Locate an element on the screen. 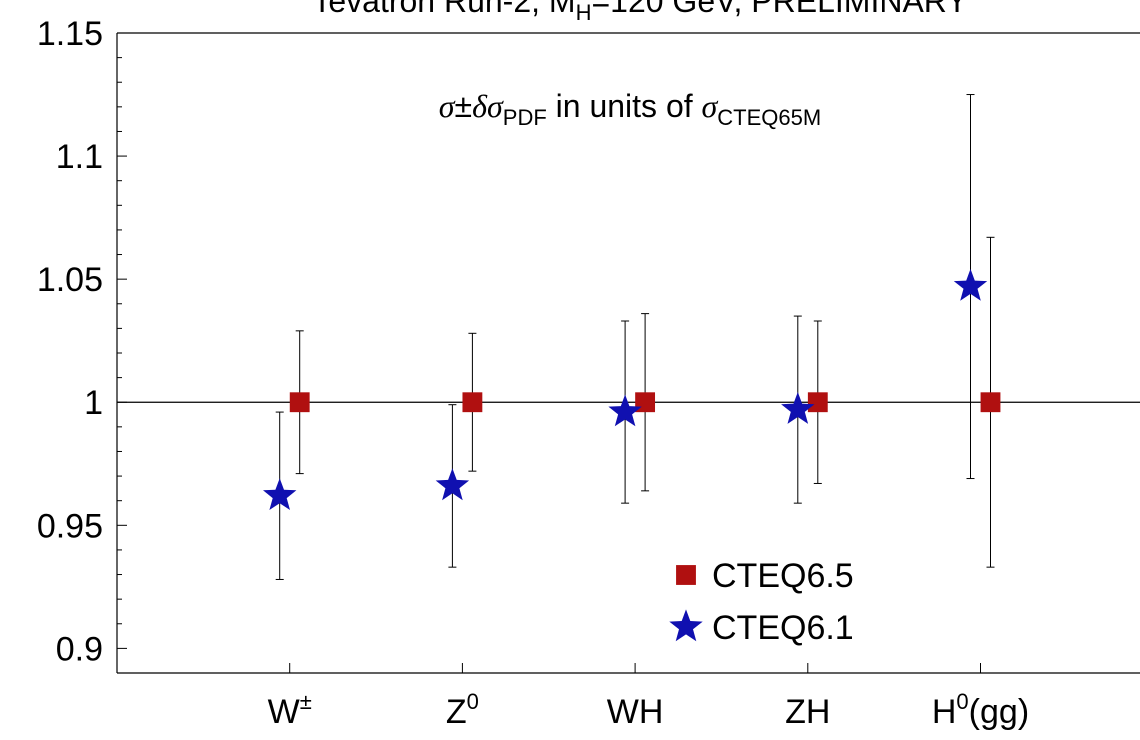  x-tick-label: WH is located at coordinates (635, 712).